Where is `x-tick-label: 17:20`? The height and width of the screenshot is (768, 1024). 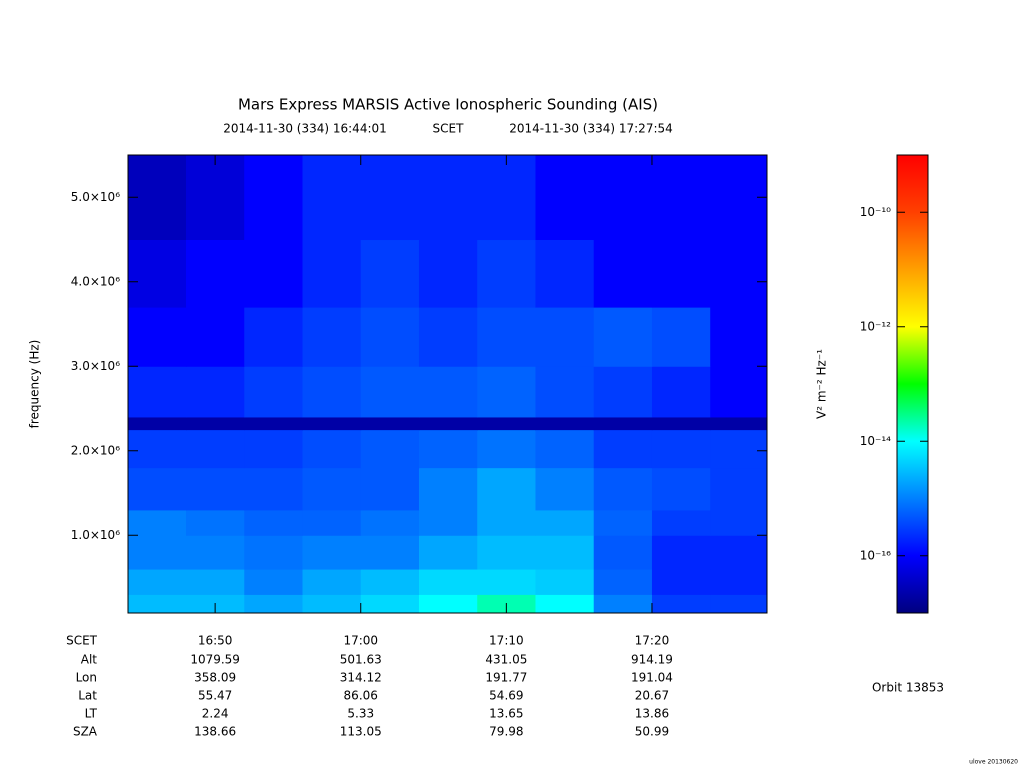
x-tick-label: 17:20 is located at coordinates (652, 641).